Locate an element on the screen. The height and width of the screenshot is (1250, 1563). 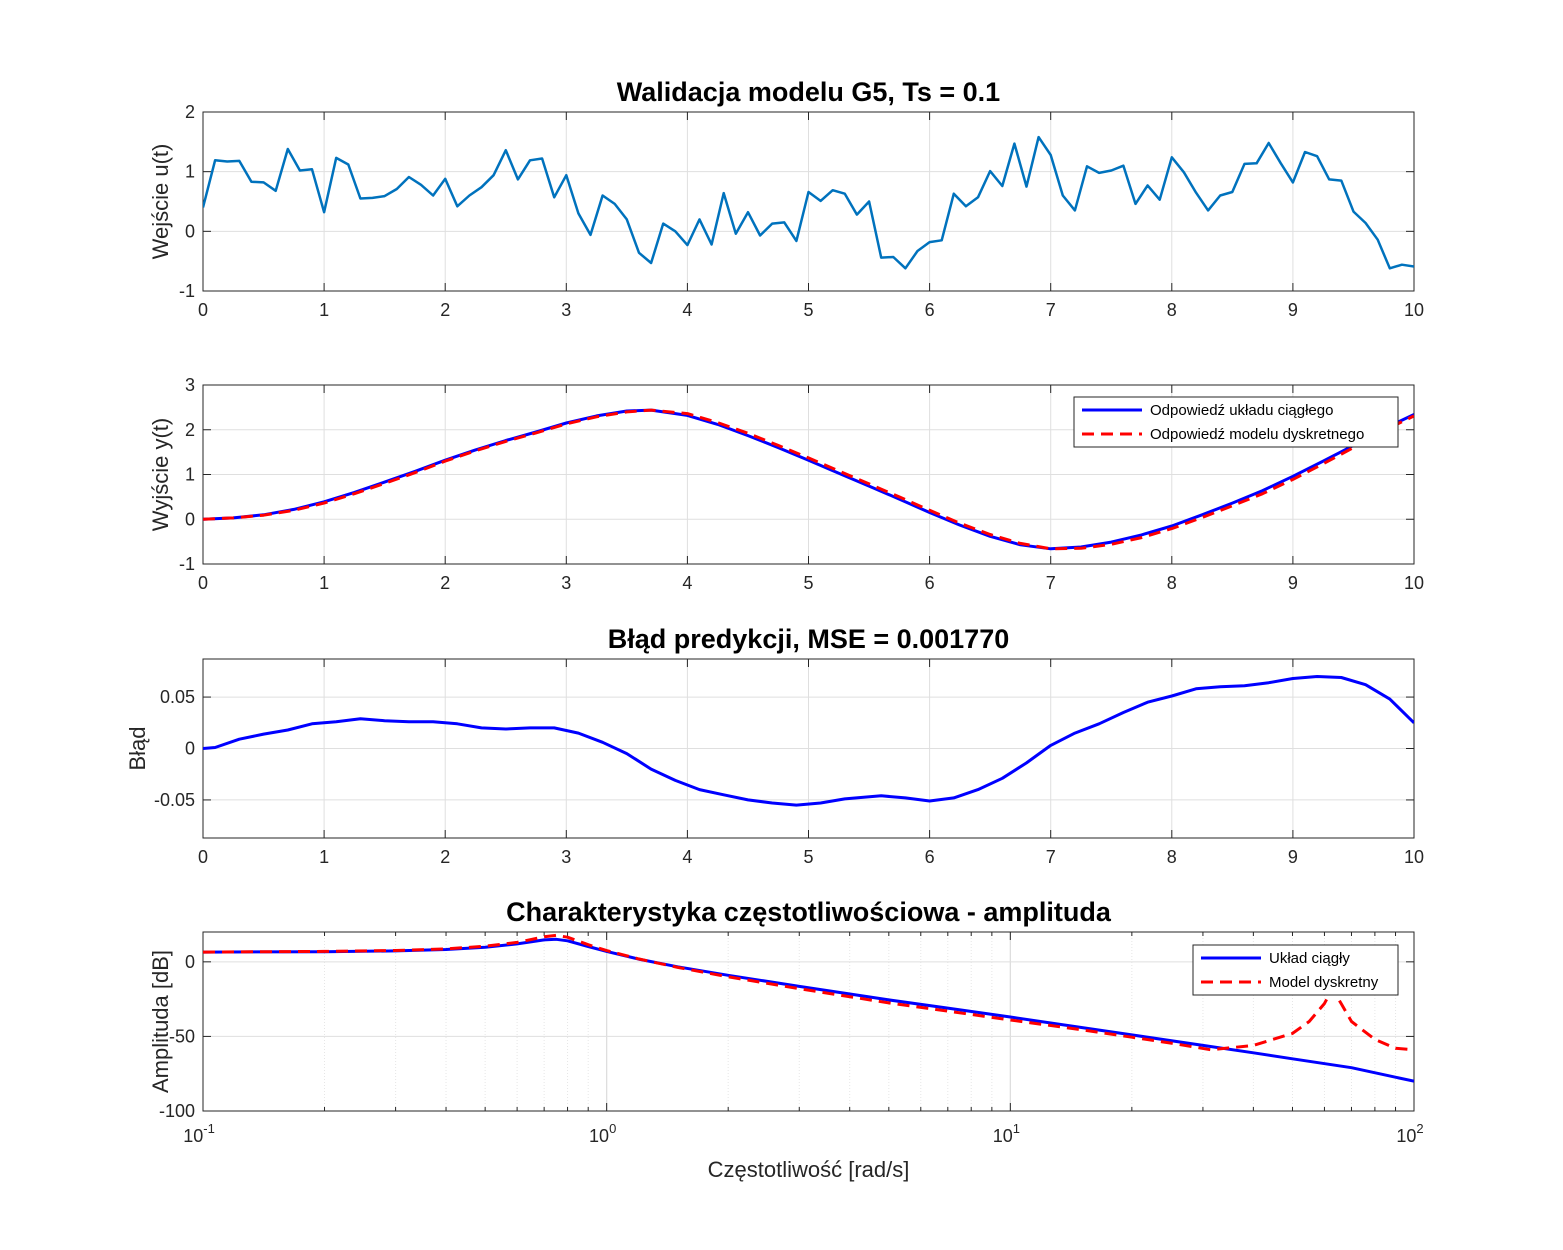
x-tick-exponent: 0 is located at coordinates (612, 1128).